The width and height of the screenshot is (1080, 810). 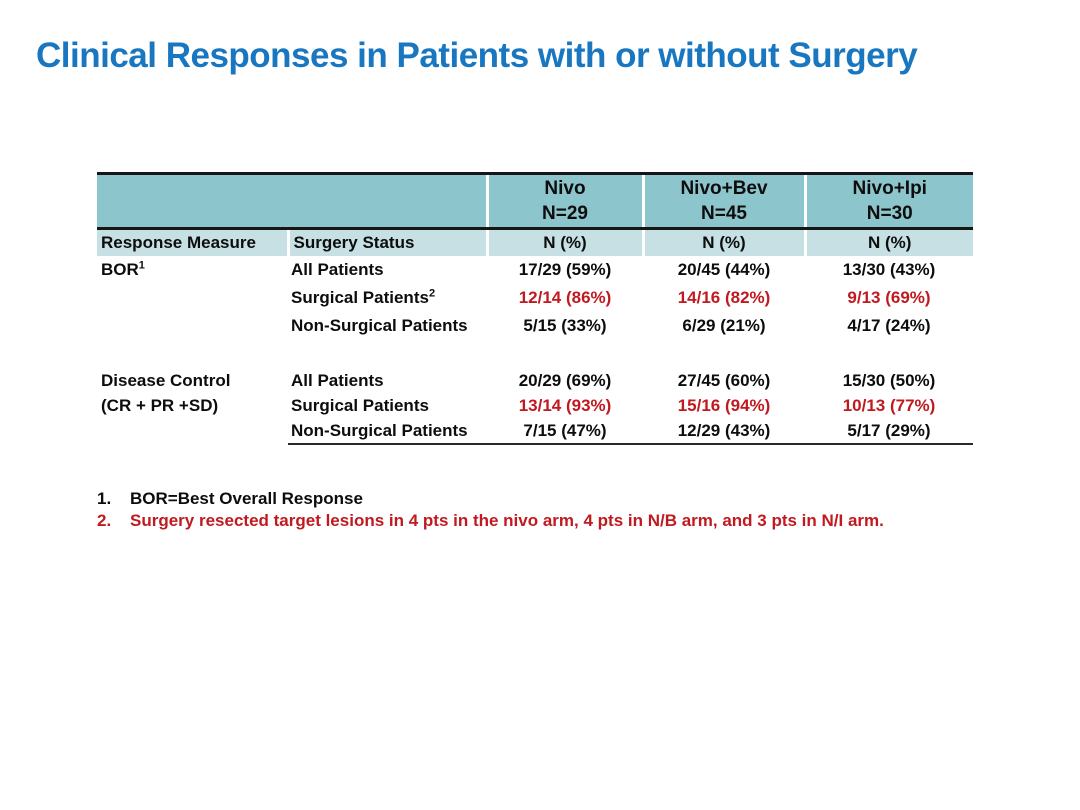 I want to click on value-cell: 7/15 (47%), so click(x=565, y=431).